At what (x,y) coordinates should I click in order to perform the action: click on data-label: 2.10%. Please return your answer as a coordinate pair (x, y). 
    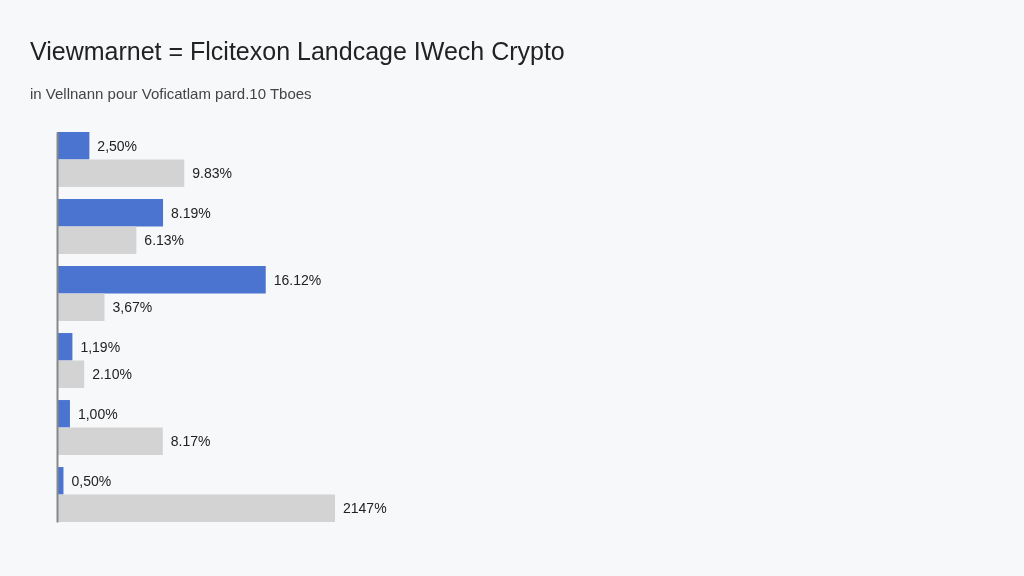
    Looking at the image, I should click on (112, 374).